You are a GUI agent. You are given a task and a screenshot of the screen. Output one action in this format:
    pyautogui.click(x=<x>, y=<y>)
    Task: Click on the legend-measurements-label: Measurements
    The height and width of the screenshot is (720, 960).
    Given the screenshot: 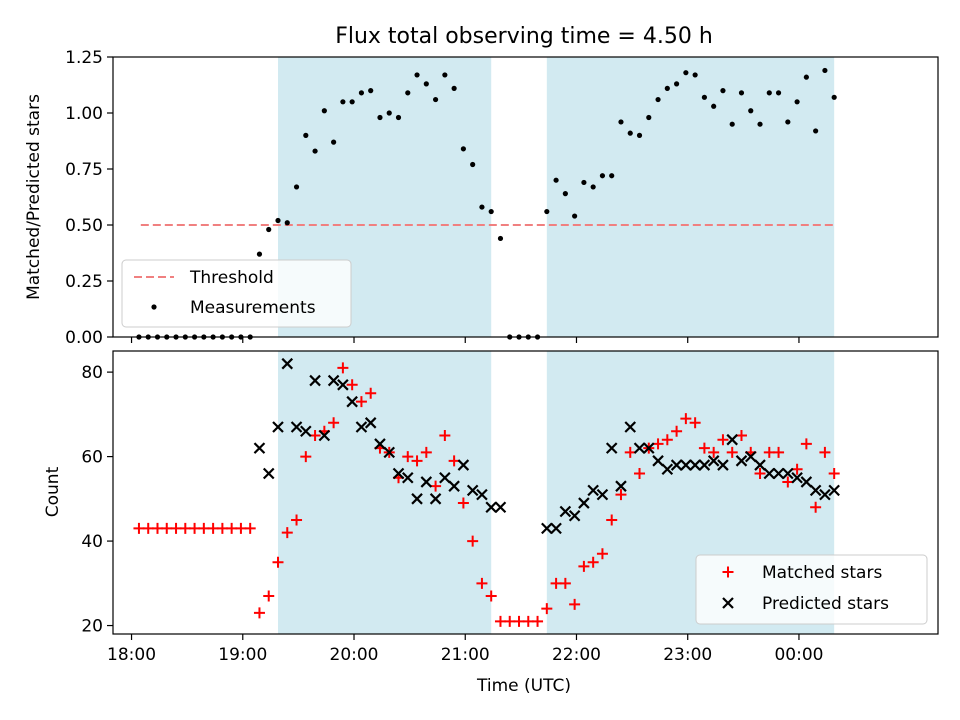 What is the action you would take?
    pyautogui.click(x=253, y=308)
    